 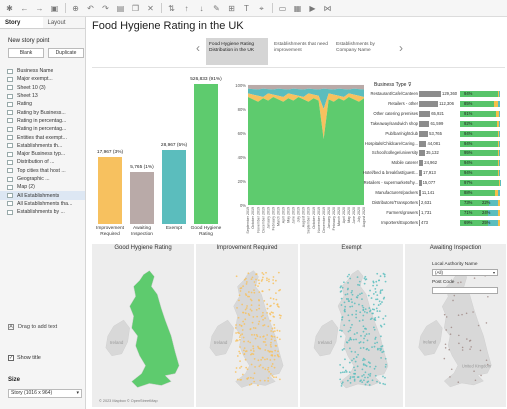 I want to click on rating-percent-bar: 95%, so click(x=480, y=153).